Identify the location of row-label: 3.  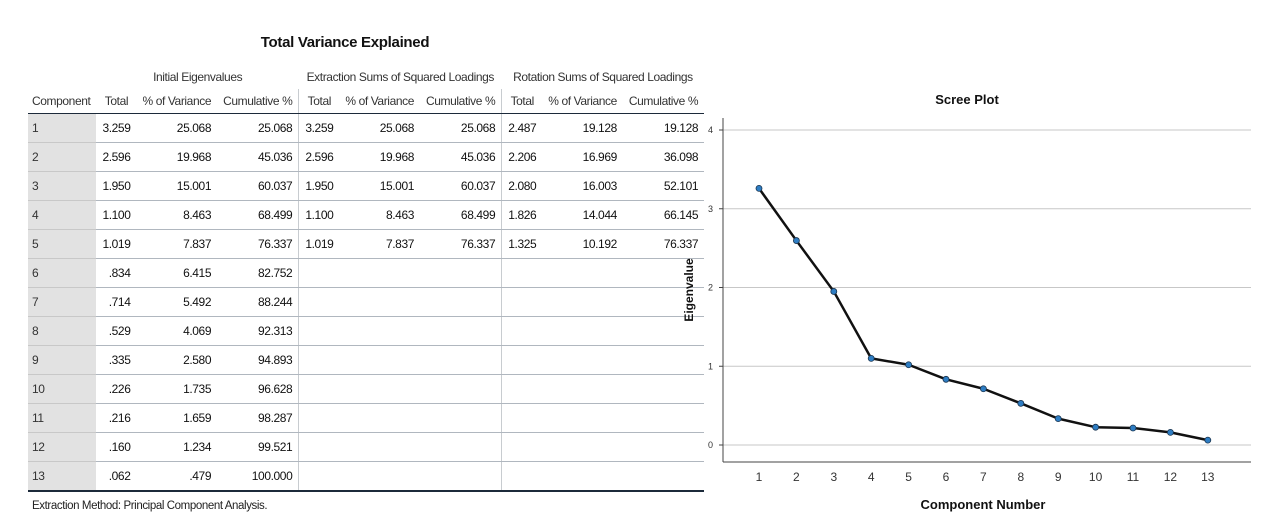
(62, 186).